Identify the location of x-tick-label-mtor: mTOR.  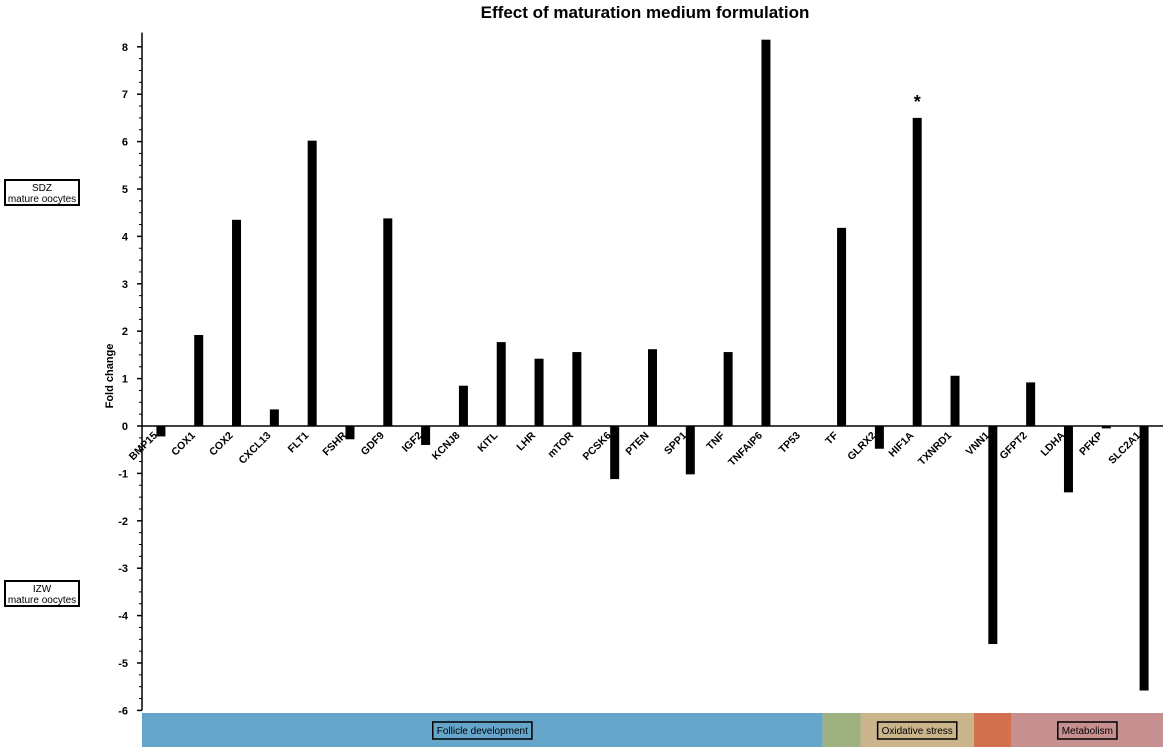
(560, 444).